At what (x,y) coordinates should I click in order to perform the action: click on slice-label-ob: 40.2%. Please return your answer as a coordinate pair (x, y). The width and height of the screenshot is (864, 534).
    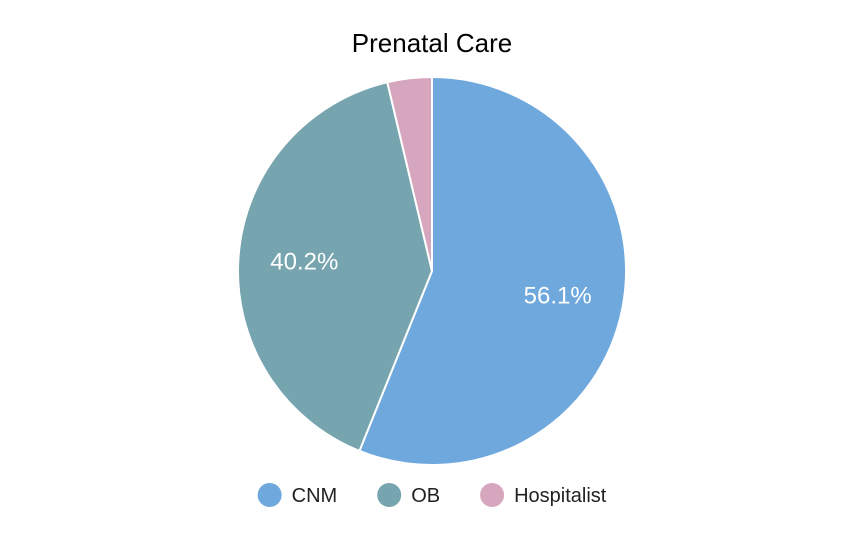
    Looking at the image, I should click on (304, 261).